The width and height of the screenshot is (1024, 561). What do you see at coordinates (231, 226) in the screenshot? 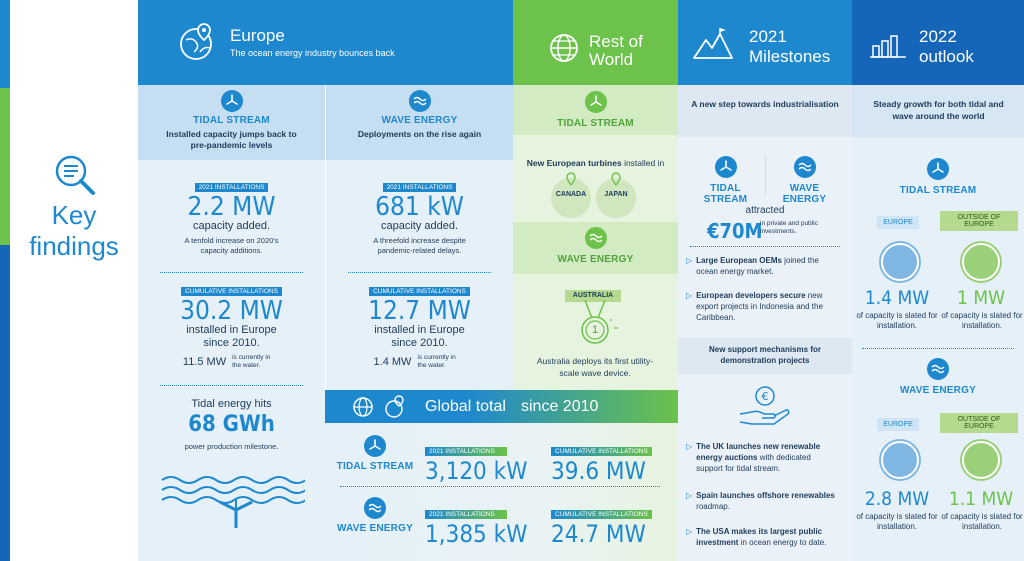
I see `europe-tidal-installed-txt: capacity added.` at bounding box center [231, 226].